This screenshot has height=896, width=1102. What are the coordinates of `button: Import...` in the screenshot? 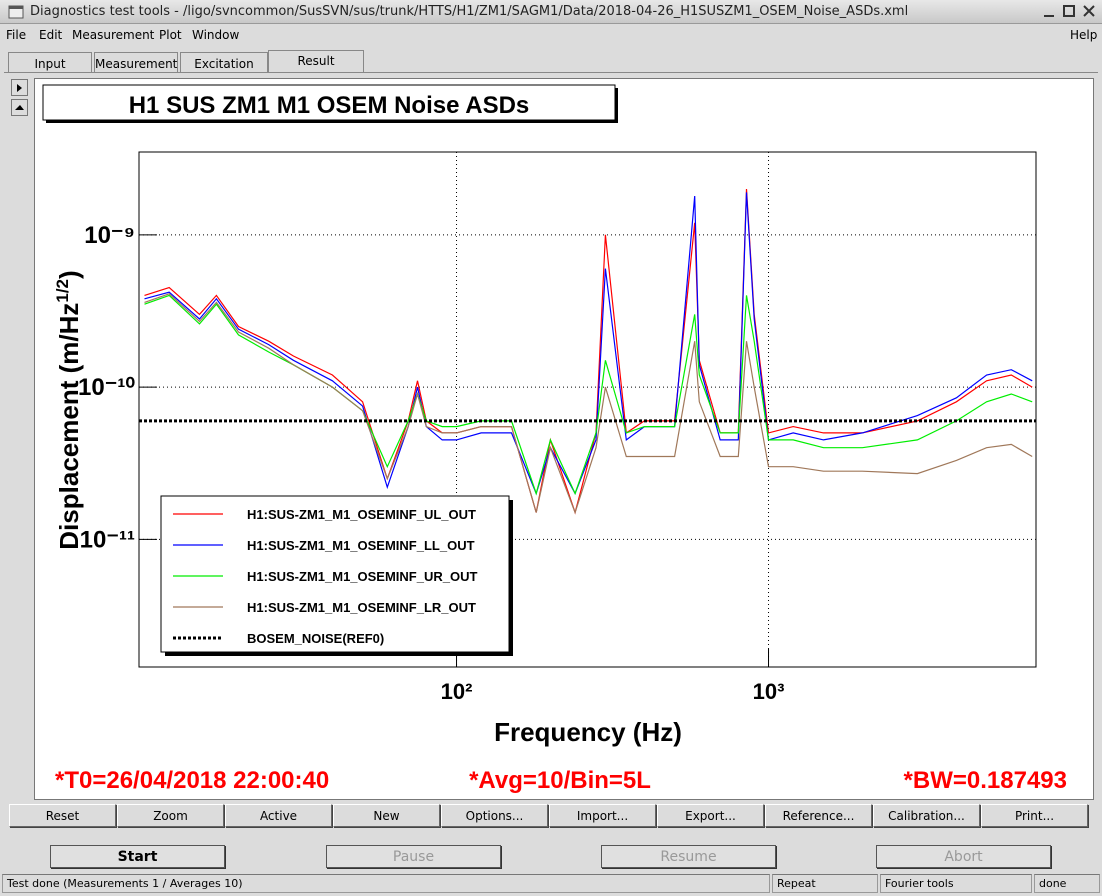 It's located at (602, 815).